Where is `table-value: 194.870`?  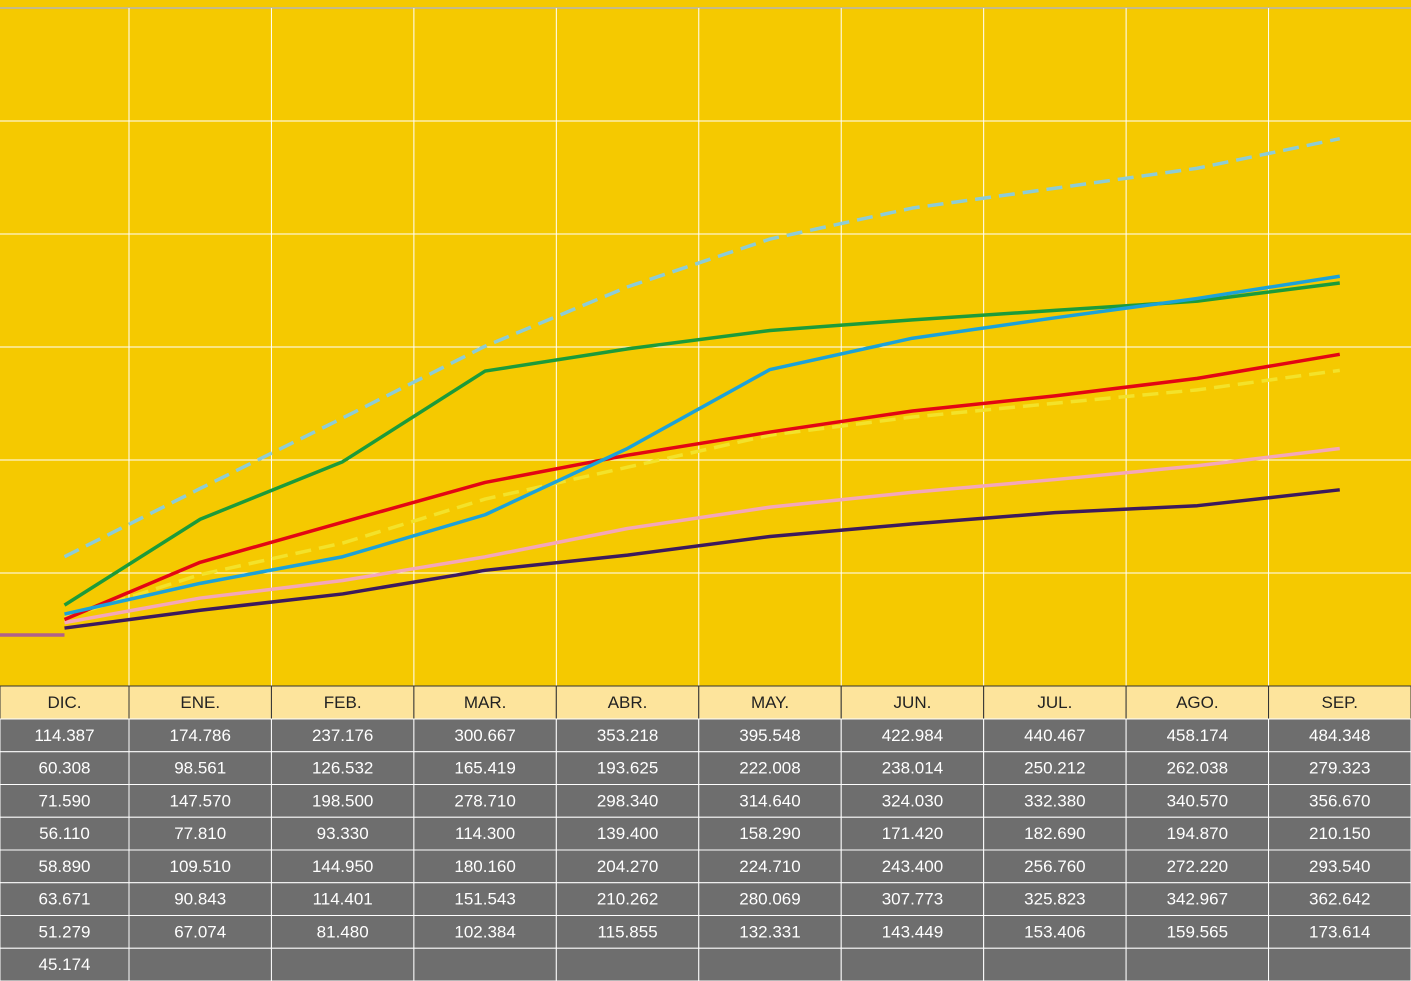
table-value: 194.870 is located at coordinates (1197, 833).